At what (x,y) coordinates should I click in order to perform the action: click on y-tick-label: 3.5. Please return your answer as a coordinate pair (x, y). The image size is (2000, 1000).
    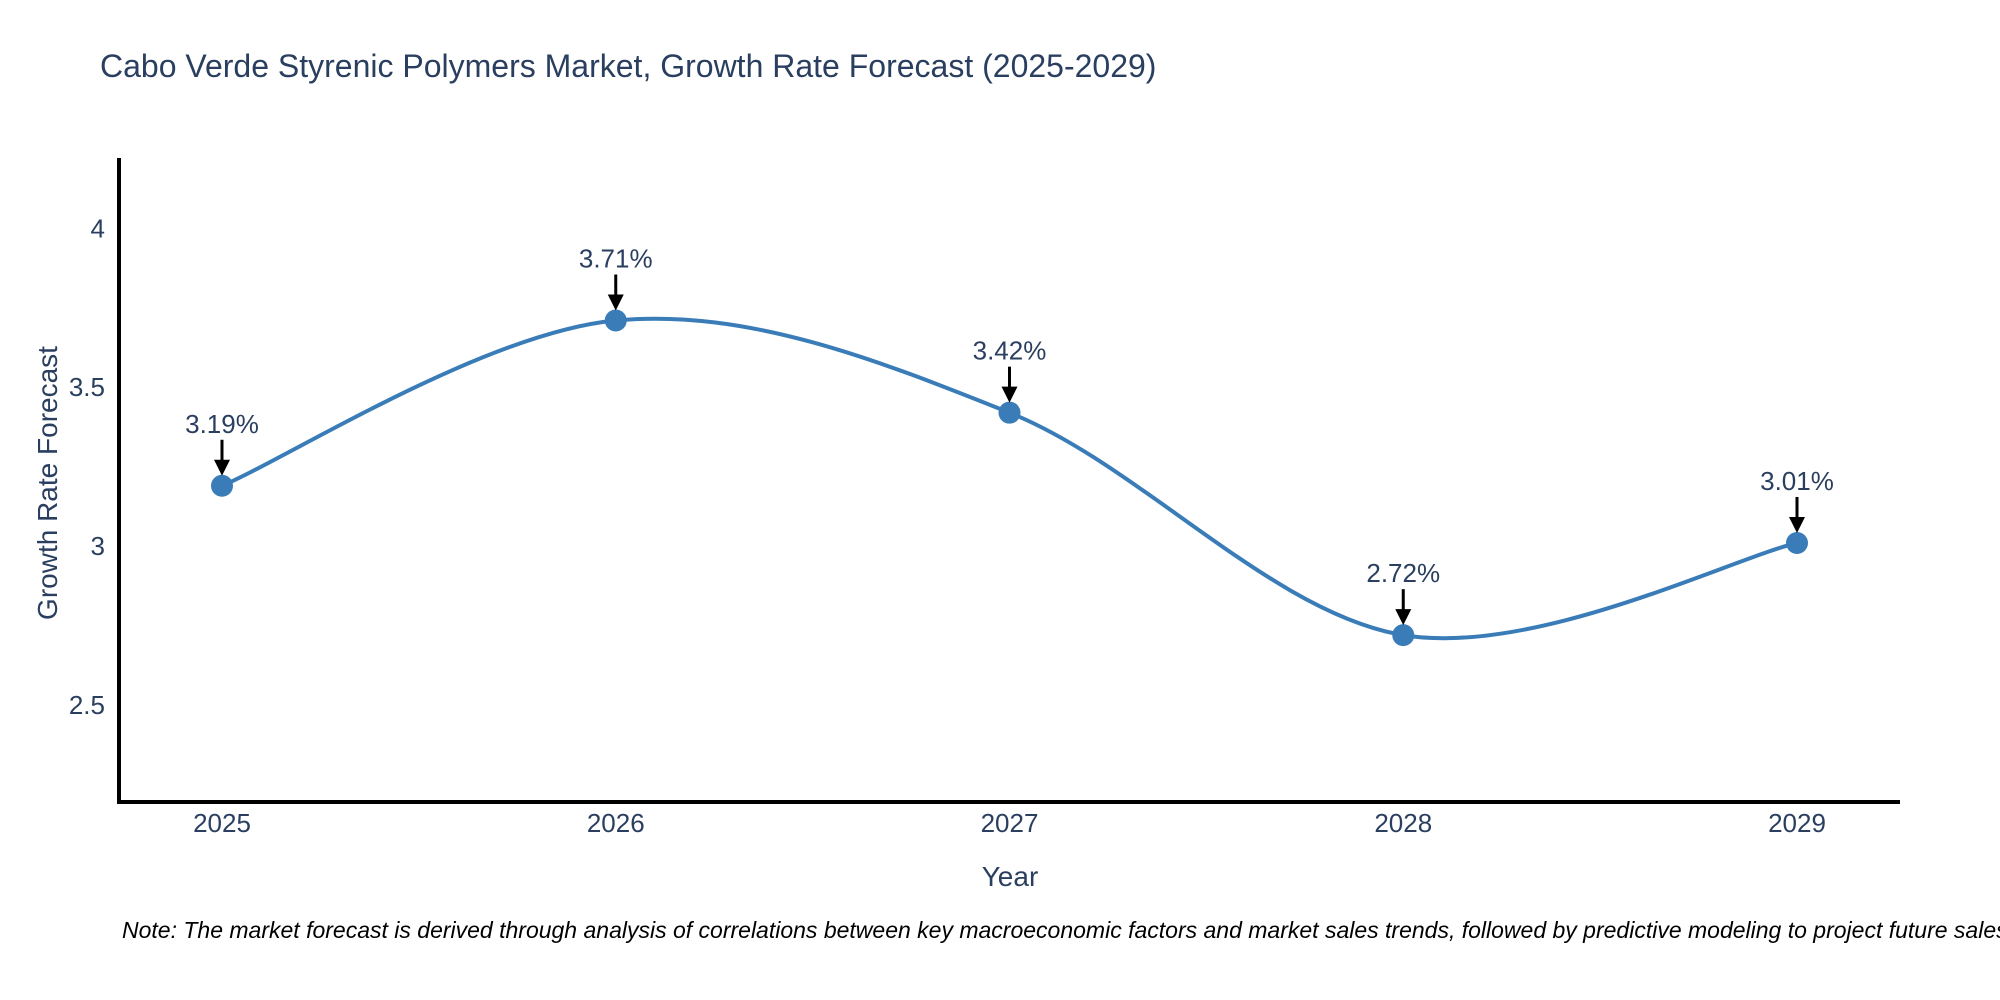
    Looking at the image, I should click on (87, 387).